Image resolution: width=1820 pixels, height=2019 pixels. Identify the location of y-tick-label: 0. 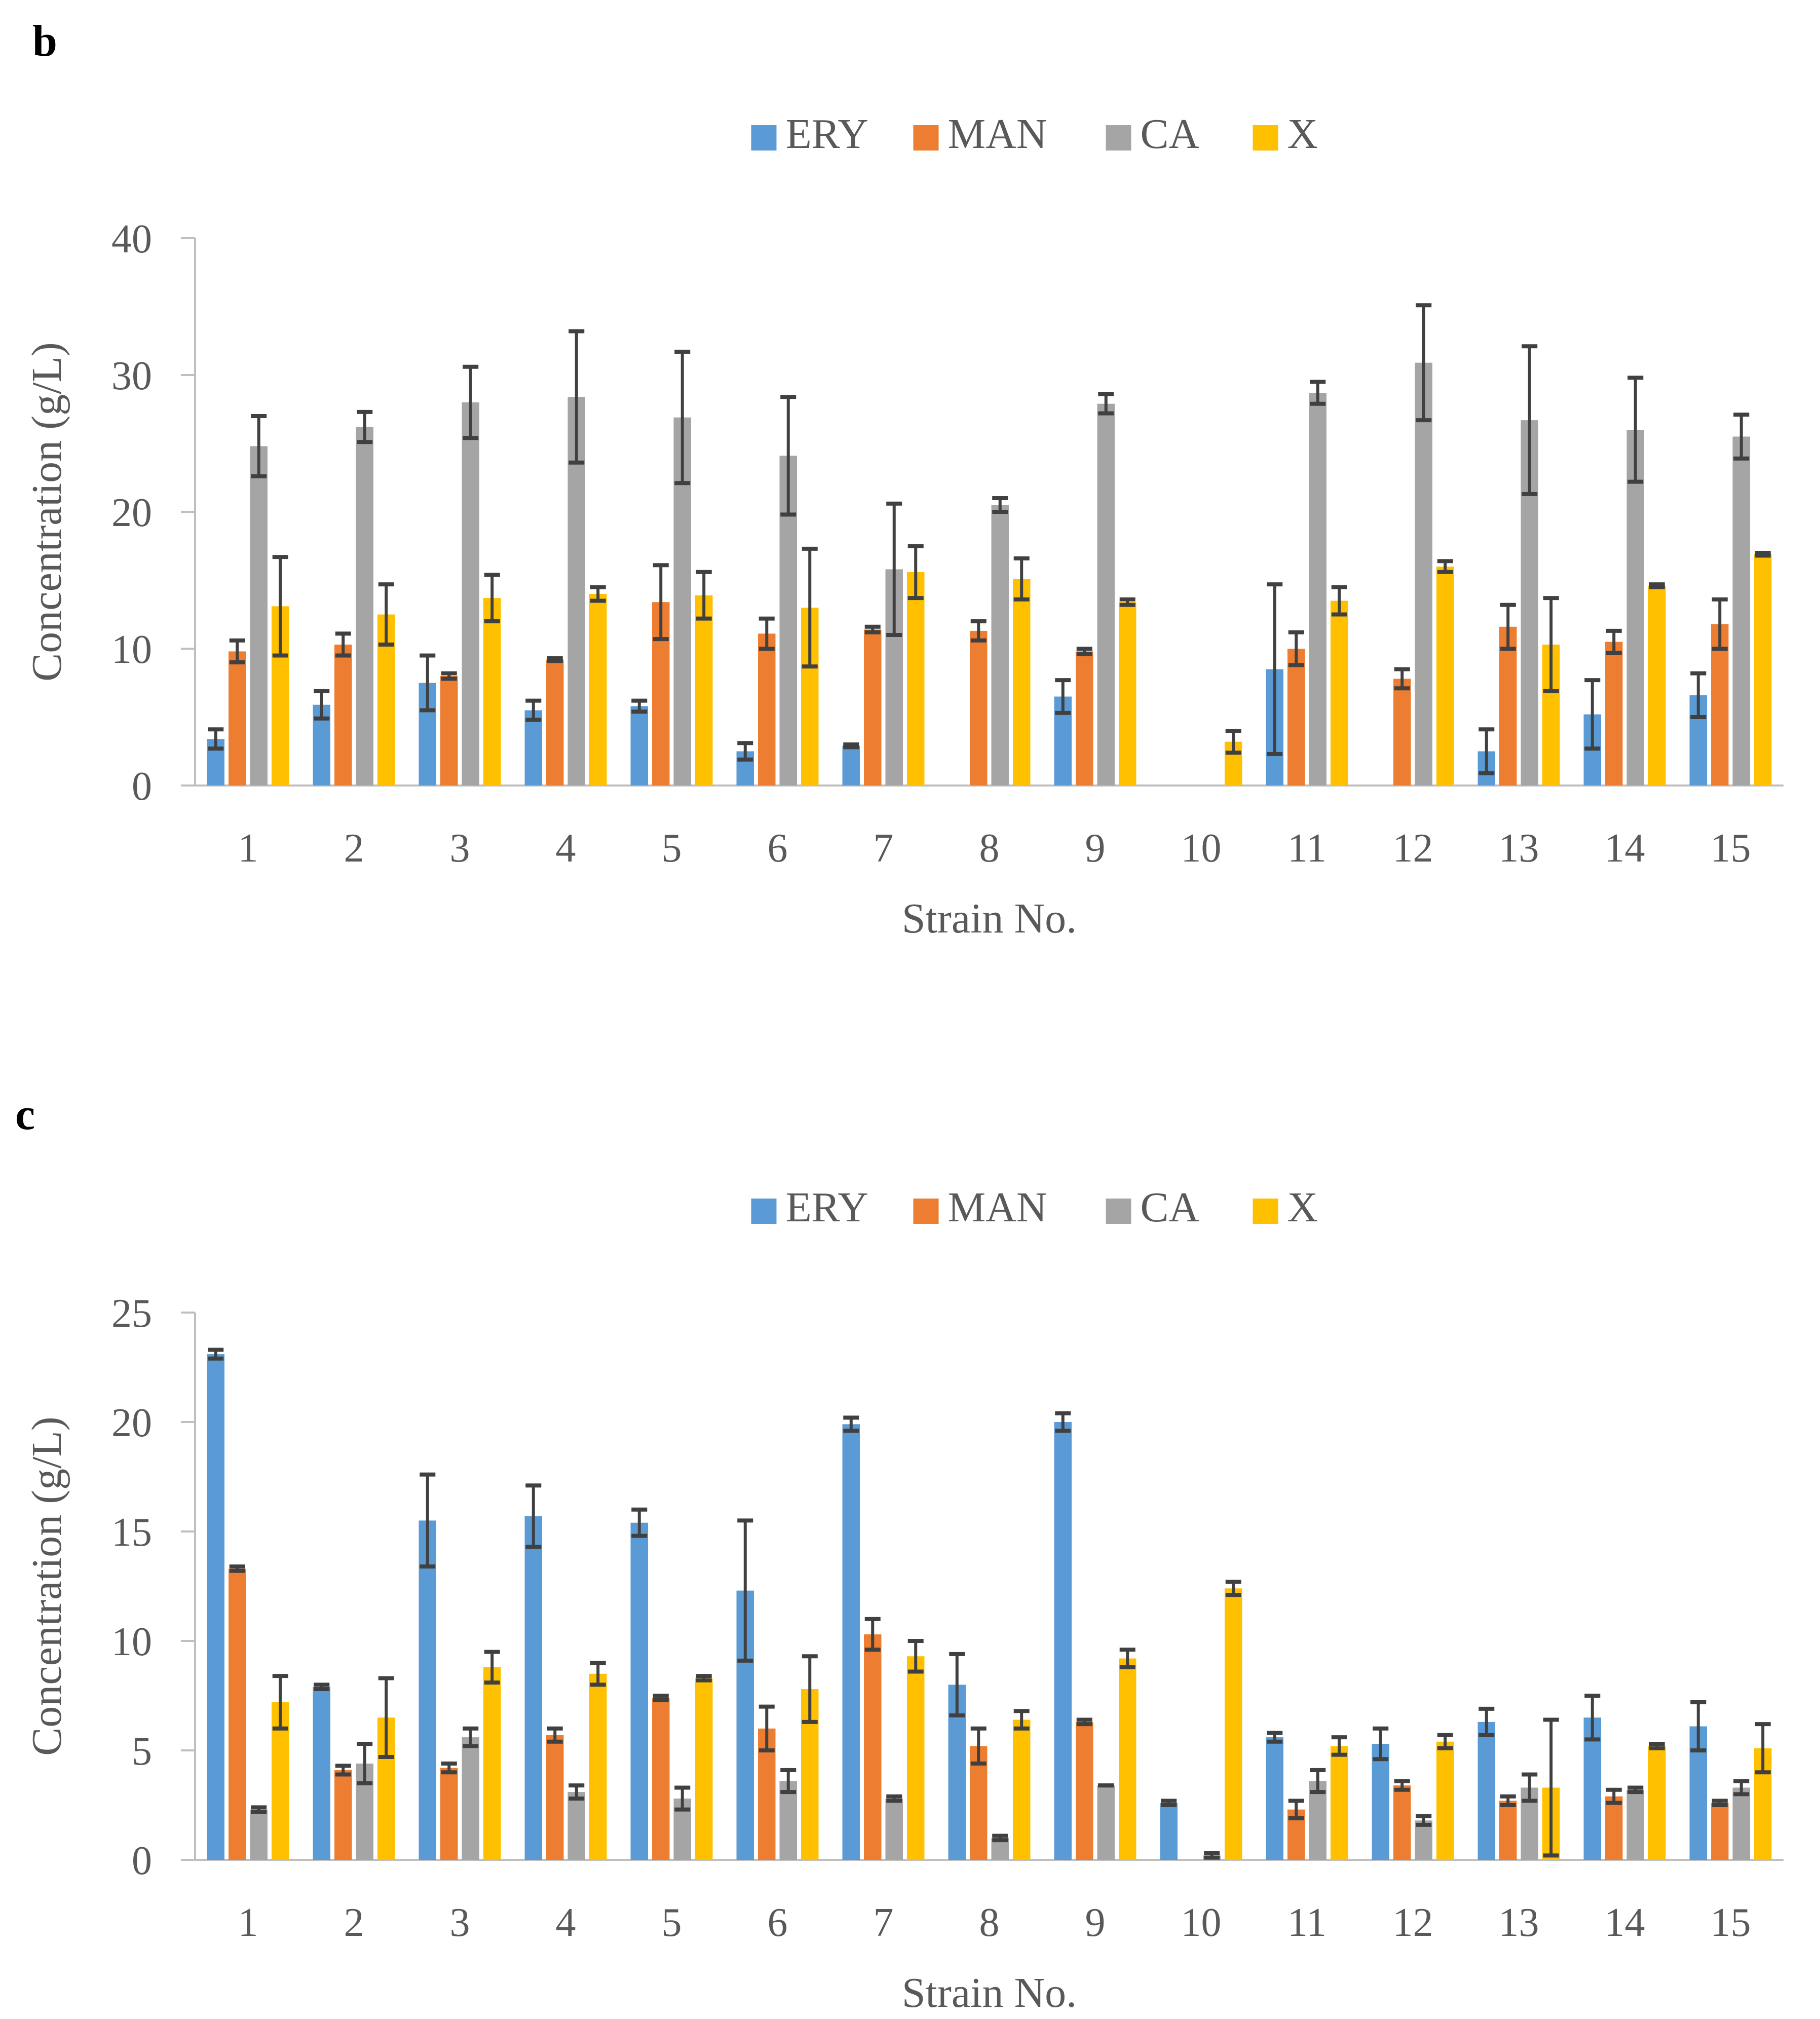
(142, 786).